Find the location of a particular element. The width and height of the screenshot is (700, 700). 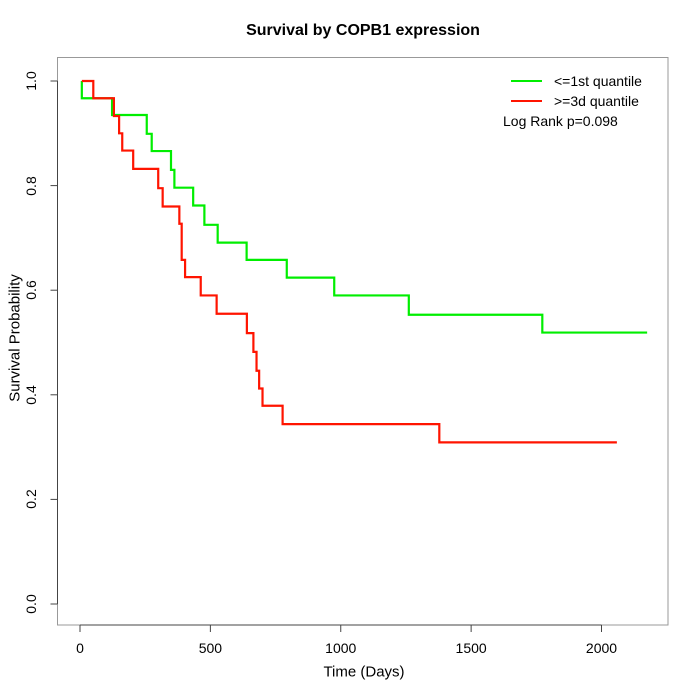

x-tick-label: 500 is located at coordinates (210, 648).